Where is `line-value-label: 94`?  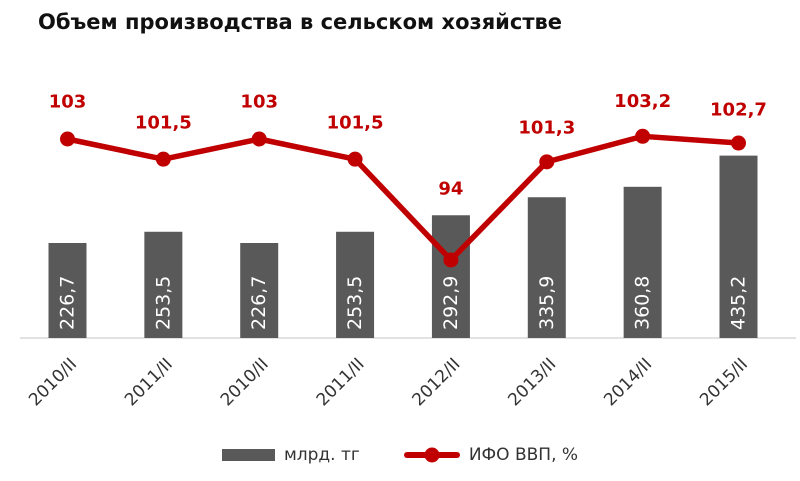 line-value-label: 94 is located at coordinates (450, 188).